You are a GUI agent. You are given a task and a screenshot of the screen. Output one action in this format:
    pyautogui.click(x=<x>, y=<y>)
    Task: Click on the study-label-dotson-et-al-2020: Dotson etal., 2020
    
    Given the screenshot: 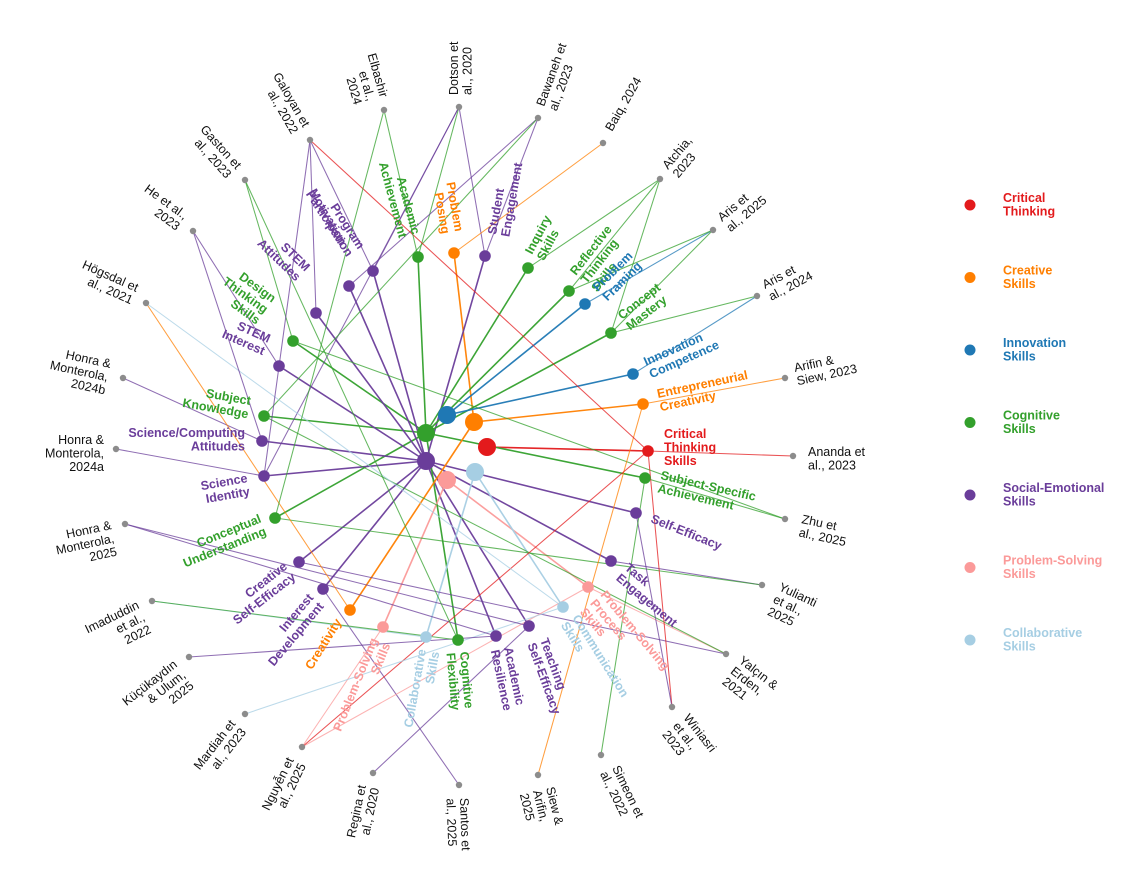 What is the action you would take?
    pyautogui.click(x=461, y=68)
    